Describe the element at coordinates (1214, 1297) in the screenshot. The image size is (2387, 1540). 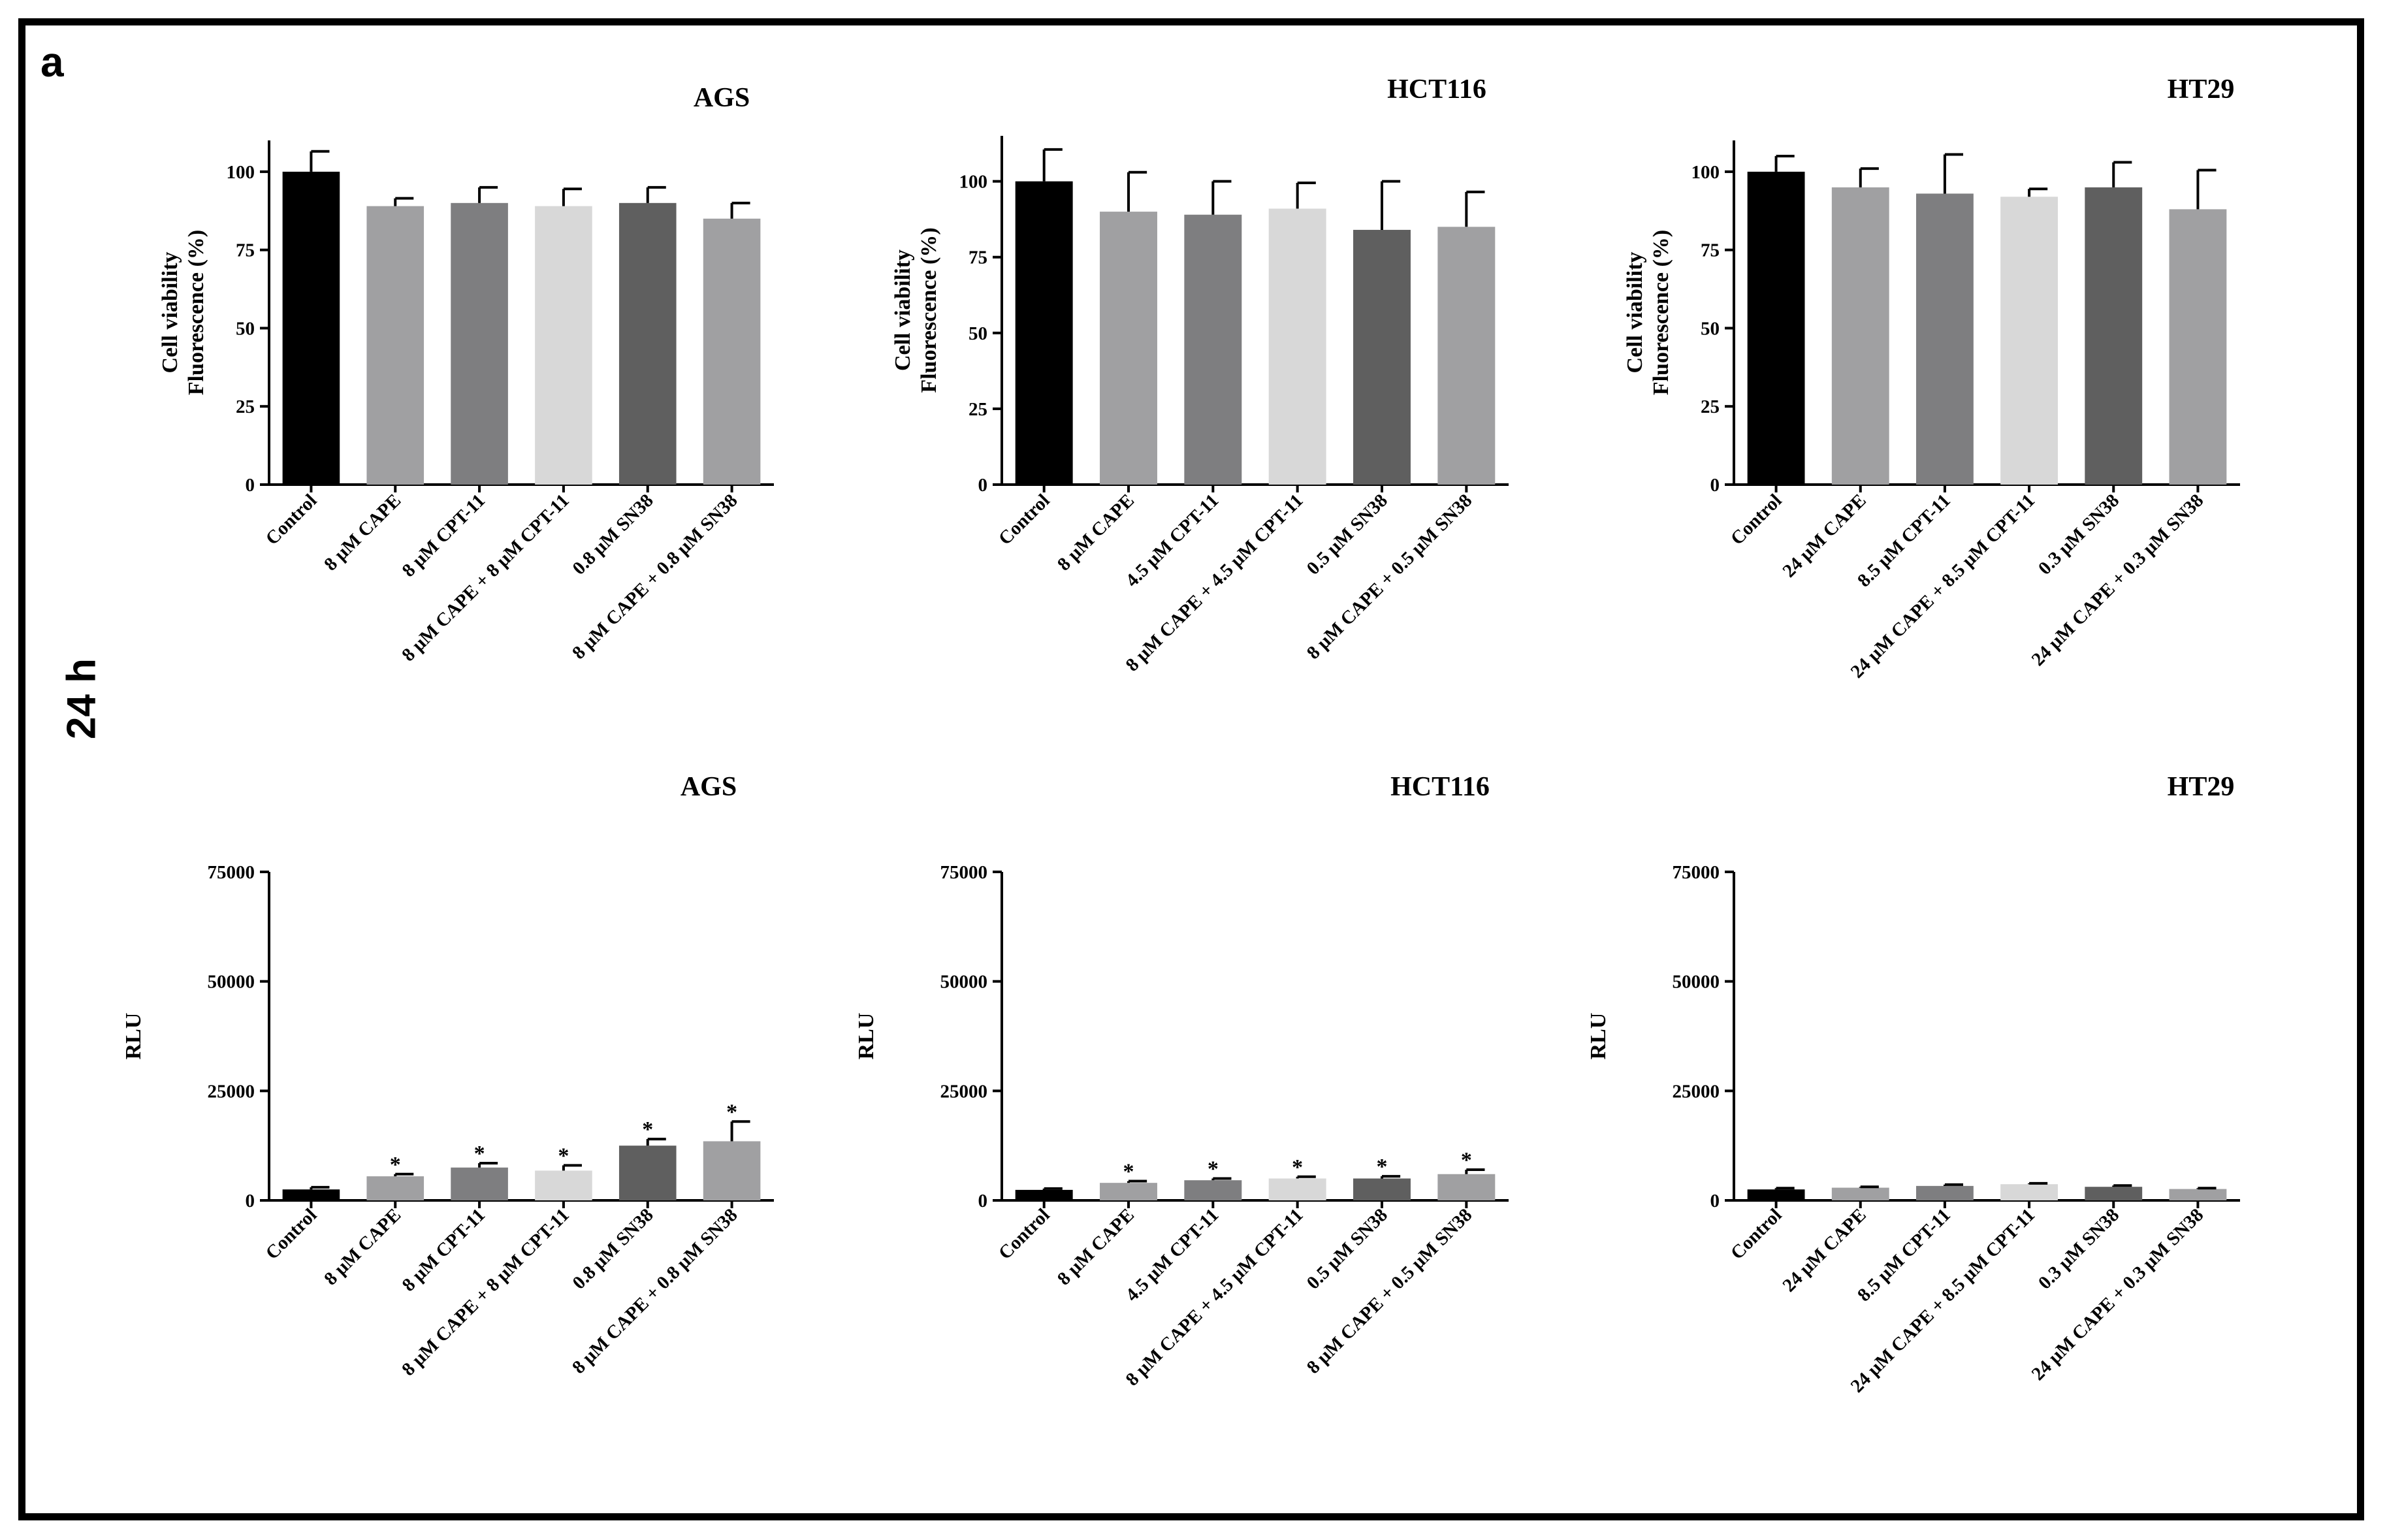
I see `category-label: 8 μM CAPE + 4.5 μM CPT-11` at that location.